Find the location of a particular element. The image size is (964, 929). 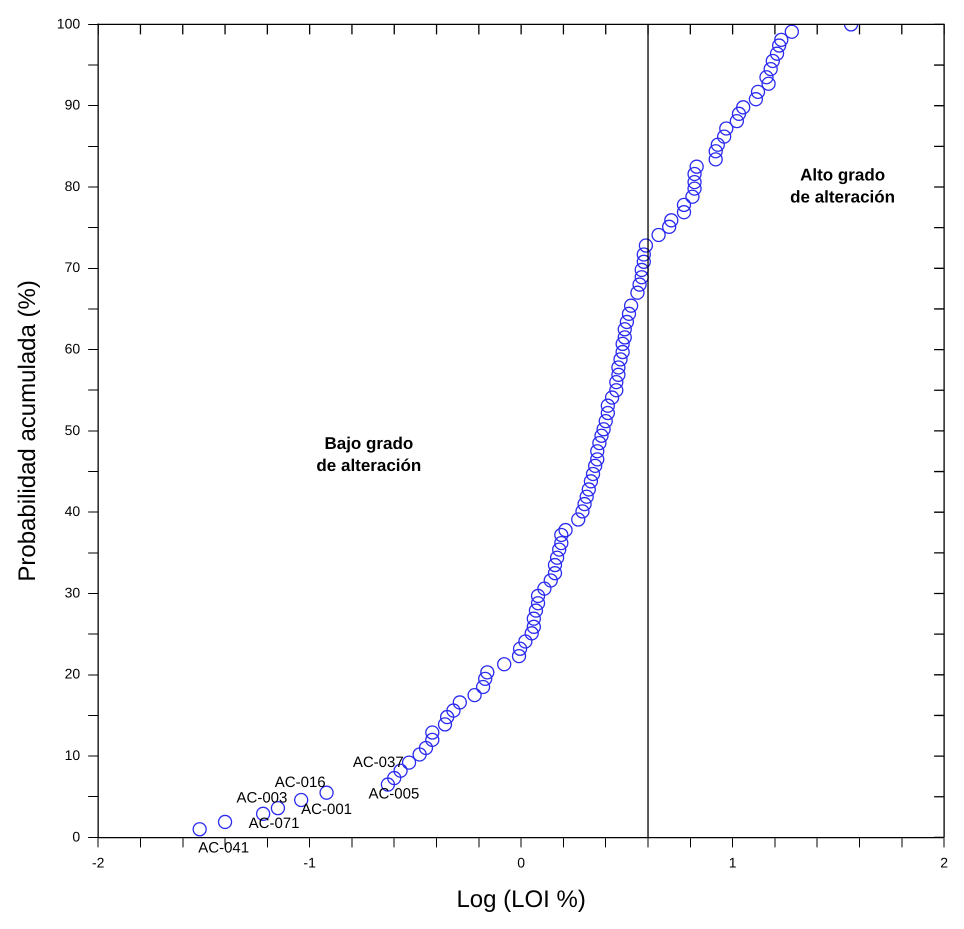

x-tick-label: 2 is located at coordinates (944, 862).